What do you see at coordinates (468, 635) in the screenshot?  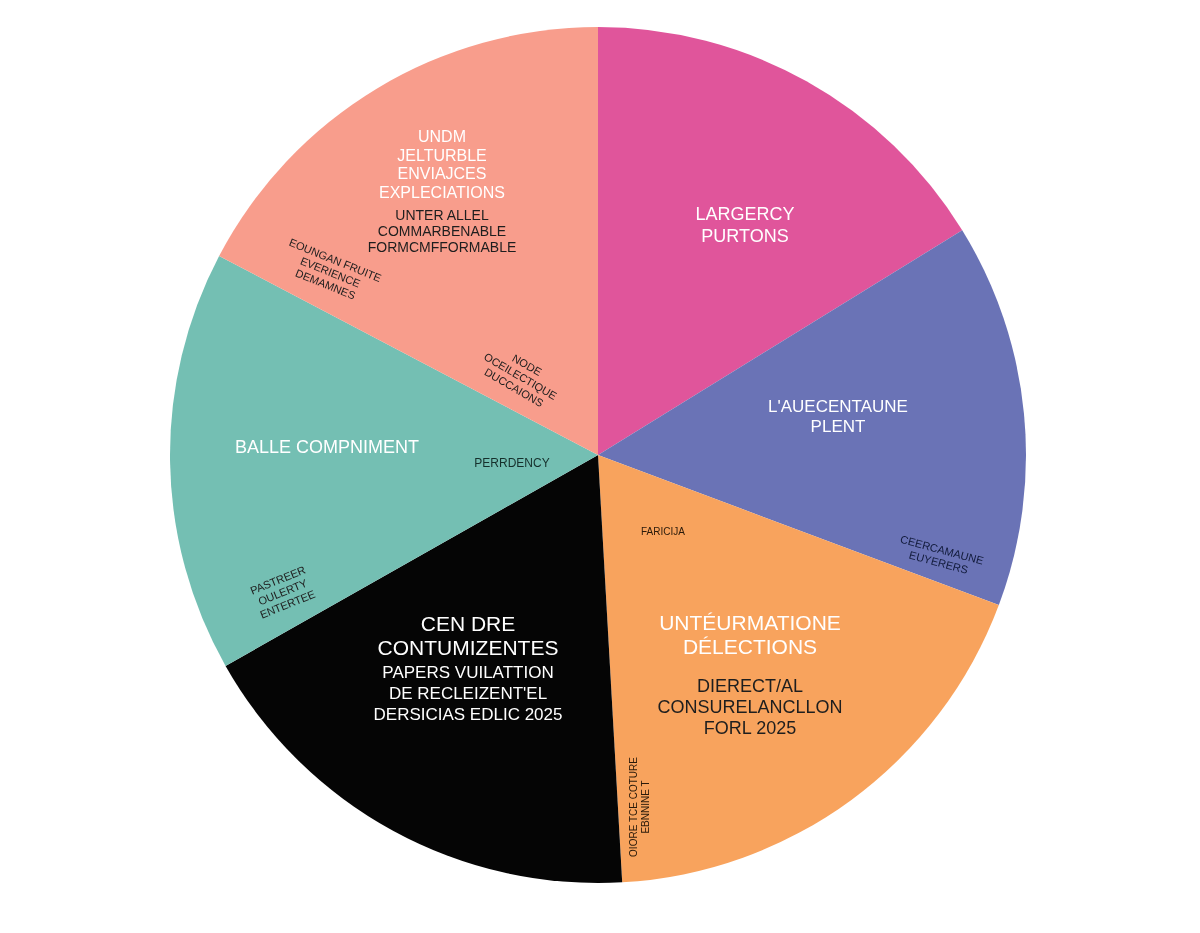 I see `slice-label: CEN DRE CONTUMIZENTES` at bounding box center [468, 635].